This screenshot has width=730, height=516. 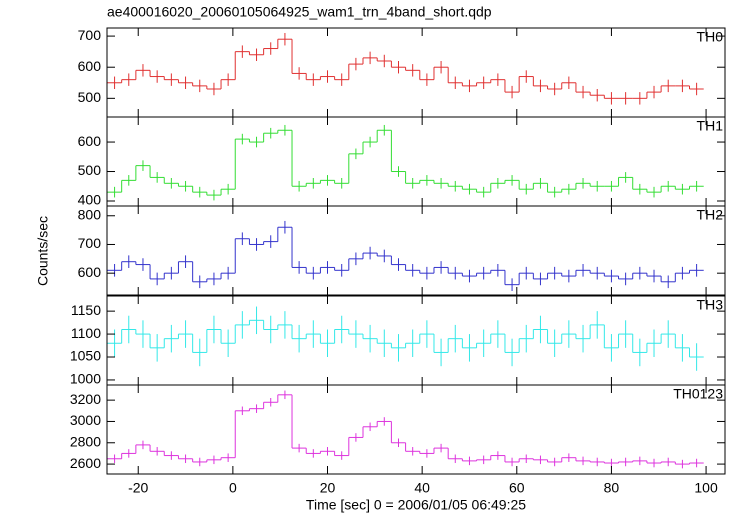 What do you see at coordinates (233, 488) in the screenshot?
I see `x-tick-label: 0` at bounding box center [233, 488].